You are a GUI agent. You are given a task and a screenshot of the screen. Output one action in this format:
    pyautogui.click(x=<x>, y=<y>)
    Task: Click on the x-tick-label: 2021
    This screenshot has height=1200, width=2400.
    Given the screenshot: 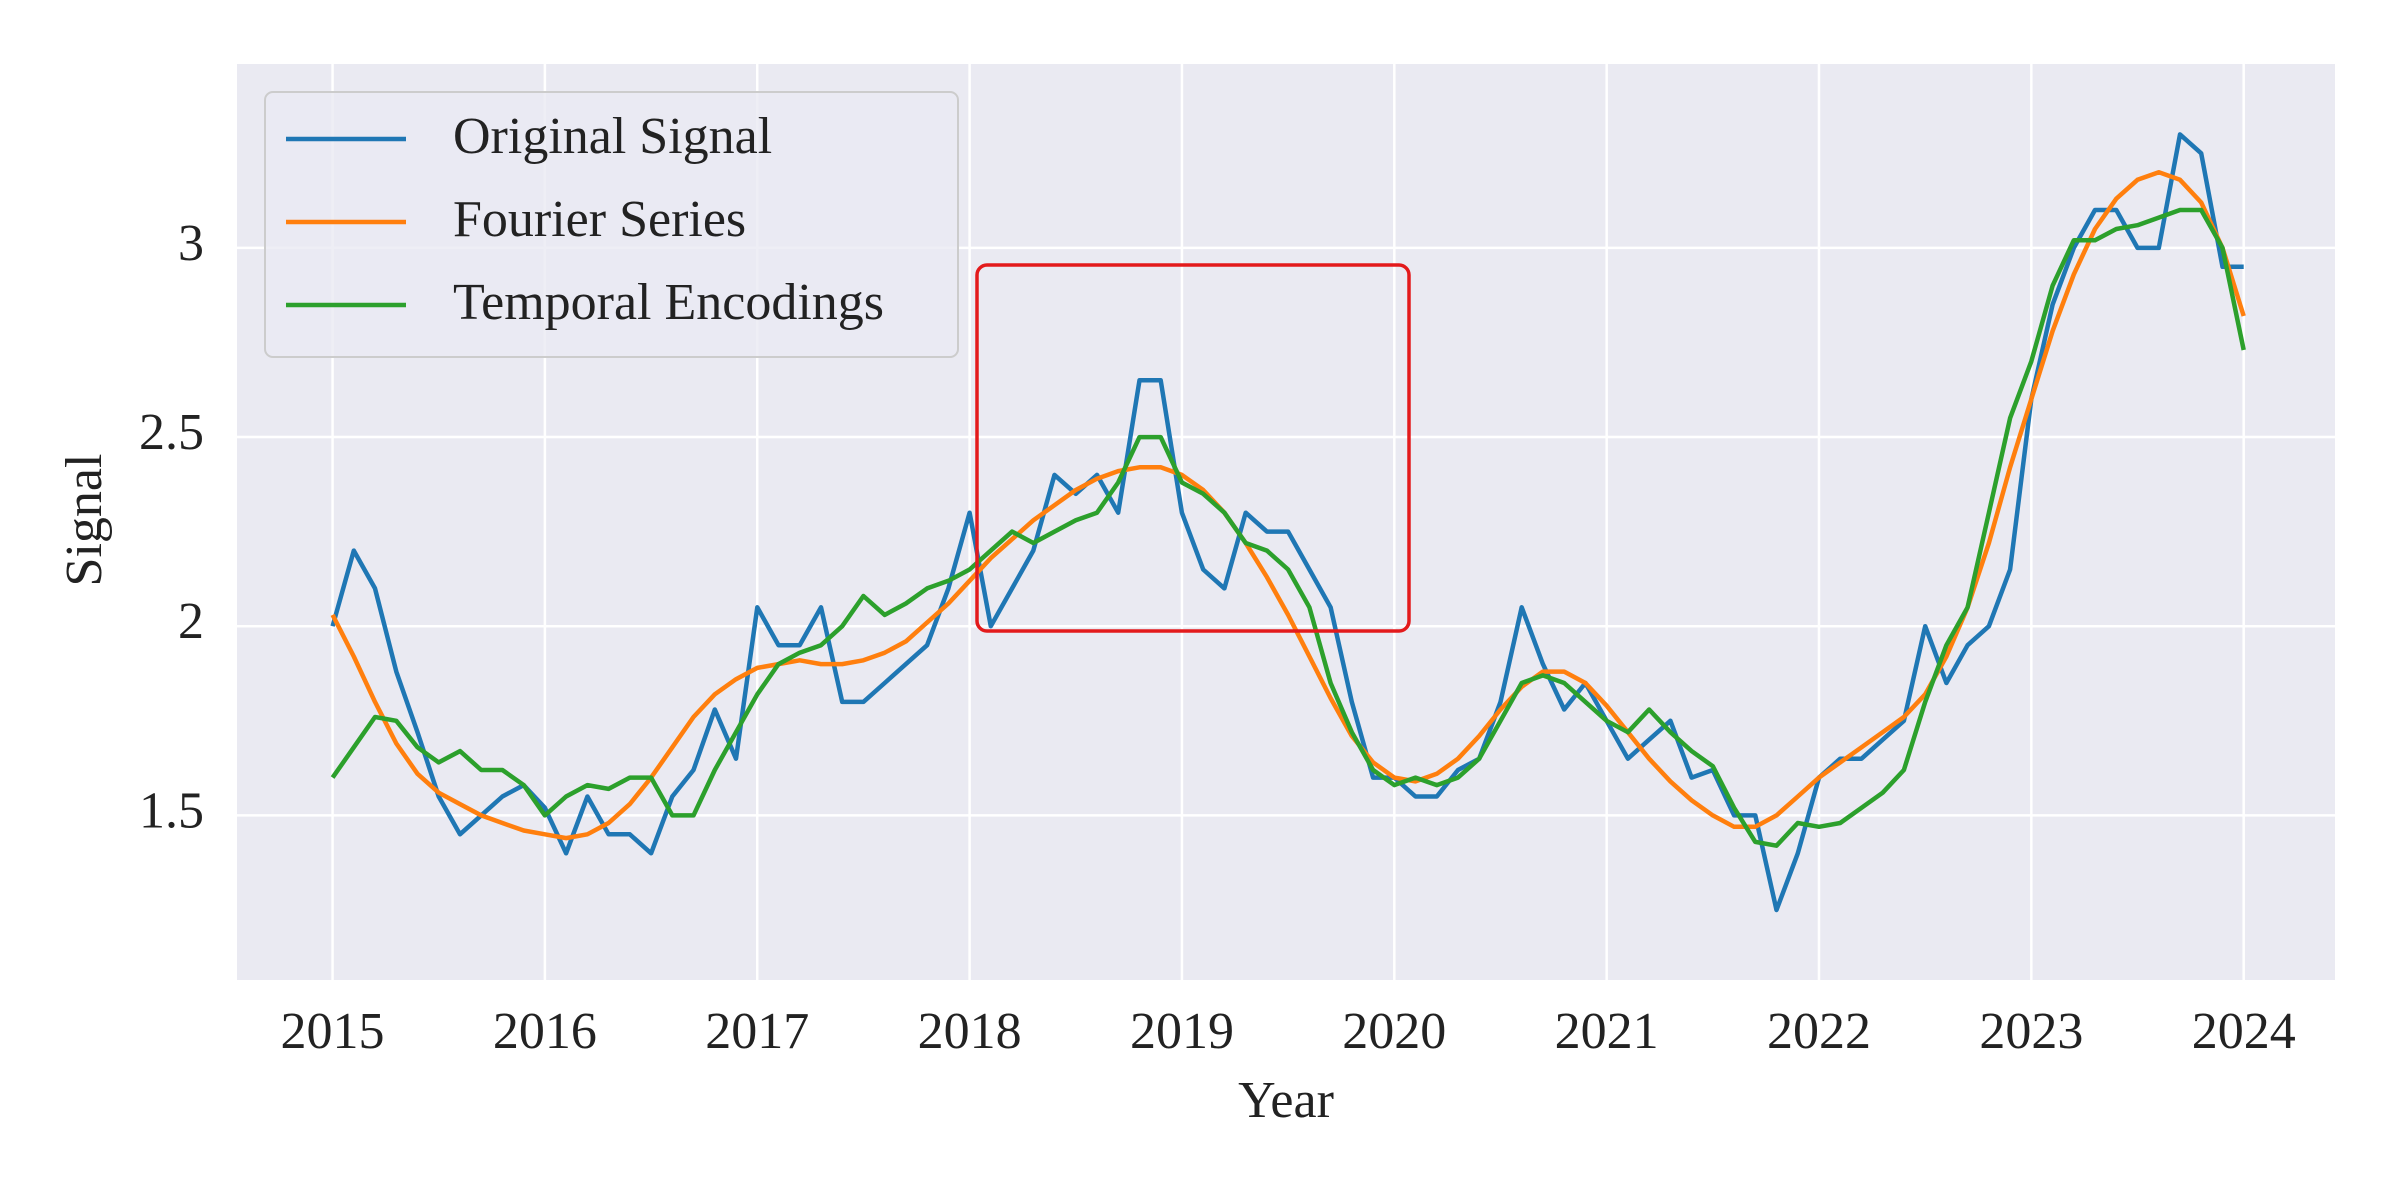 What is the action you would take?
    pyautogui.click(x=1607, y=1031)
    